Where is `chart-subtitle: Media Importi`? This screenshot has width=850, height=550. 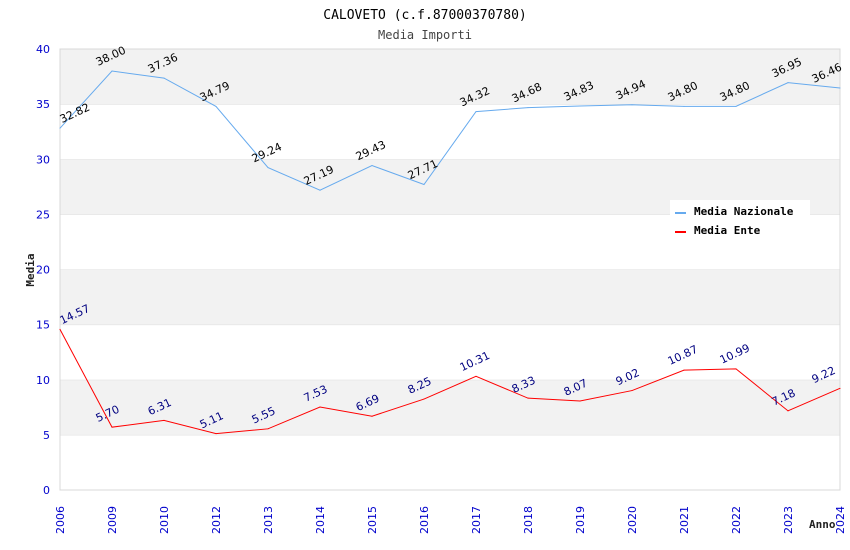 chart-subtitle: Media Importi is located at coordinates (425, 35).